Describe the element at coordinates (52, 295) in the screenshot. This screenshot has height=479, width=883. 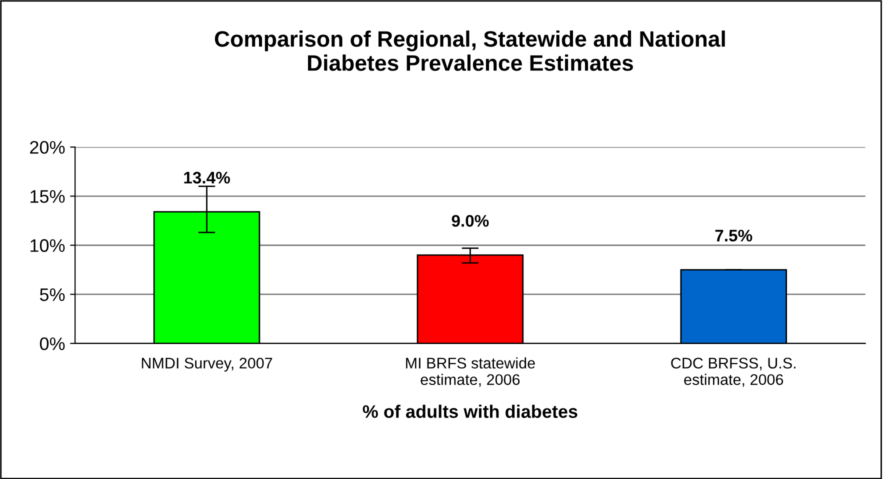
I see `y-tick-label: 5%` at that location.